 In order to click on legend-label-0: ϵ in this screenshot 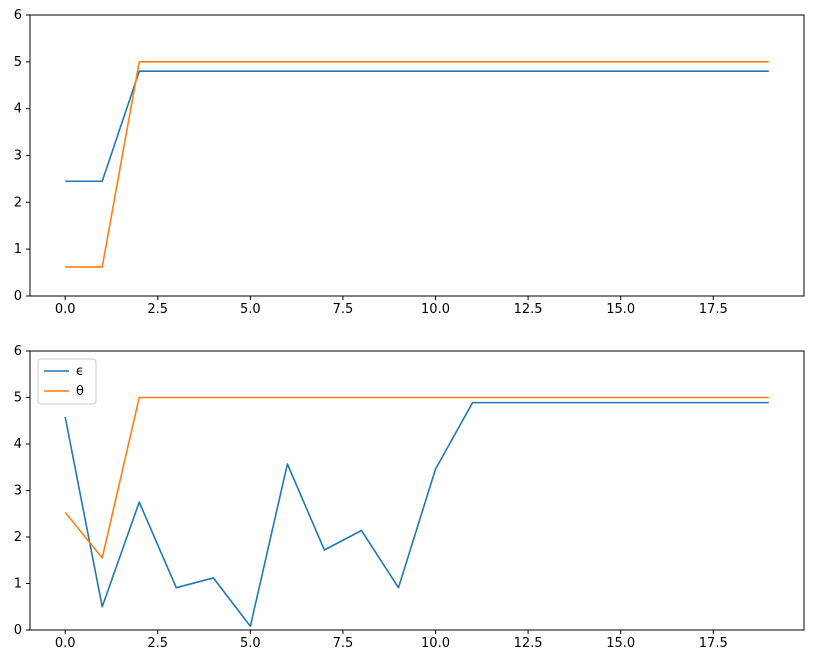, I will do `click(80, 371)`.